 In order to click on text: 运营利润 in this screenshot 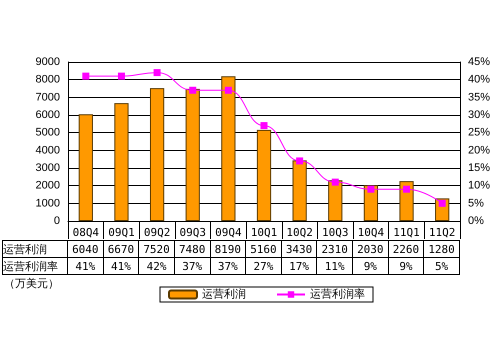, I will do `click(25, 249)`.